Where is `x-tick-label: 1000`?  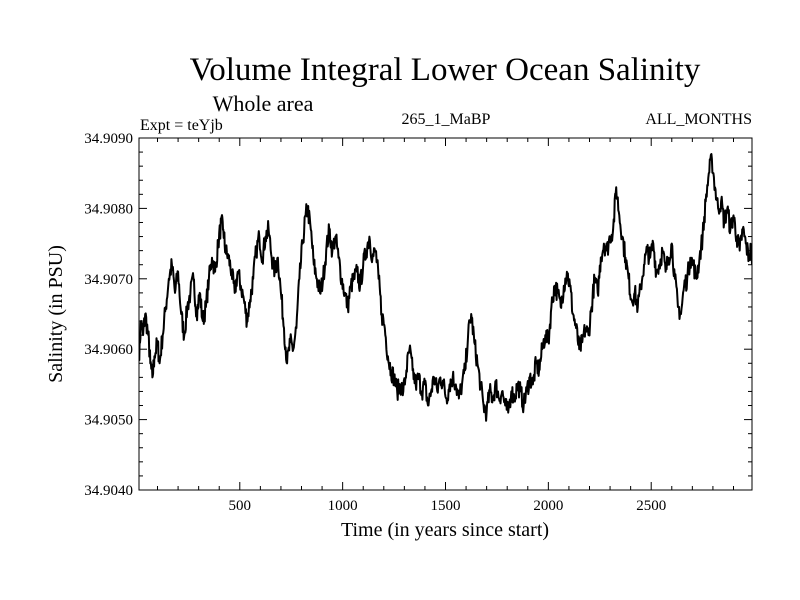 x-tick-label: 1000 is located at coordinates (343, 506).